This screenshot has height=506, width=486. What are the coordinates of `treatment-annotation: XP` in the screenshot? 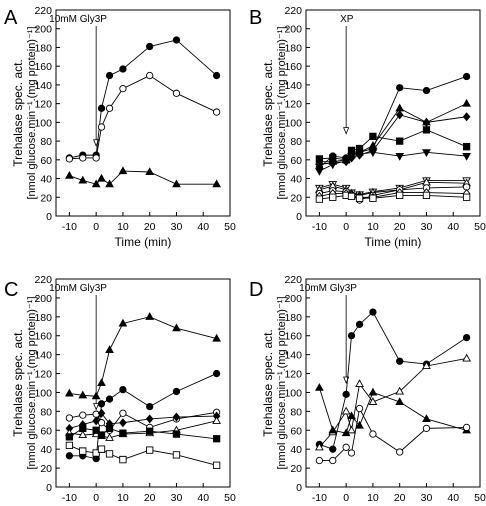 It's located at (347, 19).